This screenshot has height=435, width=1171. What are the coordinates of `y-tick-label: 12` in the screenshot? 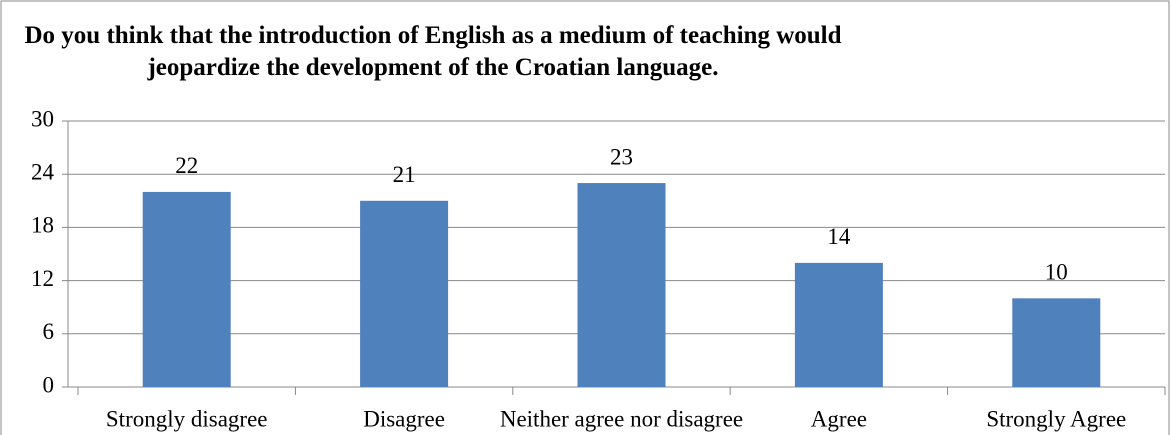 It's located at (42, 278).